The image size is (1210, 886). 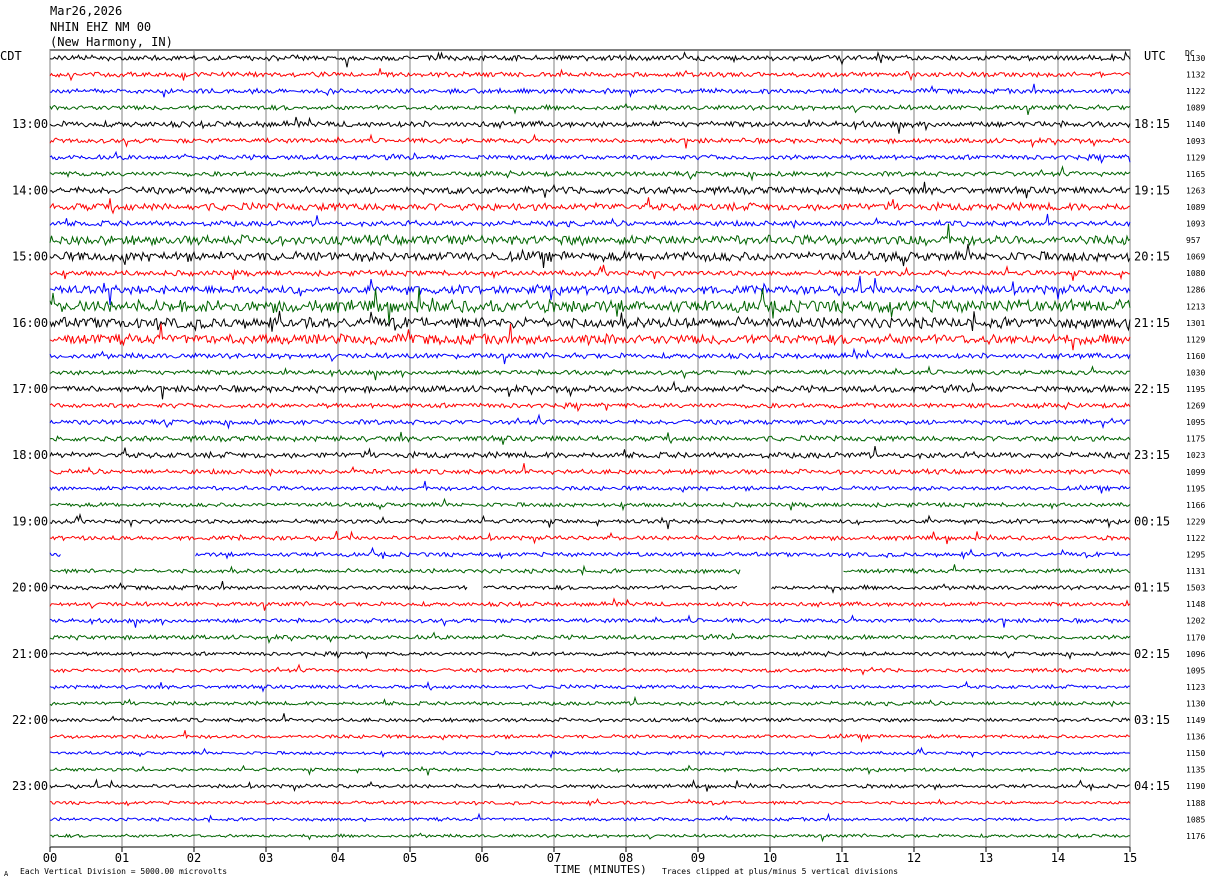 What do you see at coordinates (1195, 257) in the screenshot?
I see `dc-offset-label: 1069` at bounding box center [1195, 257].